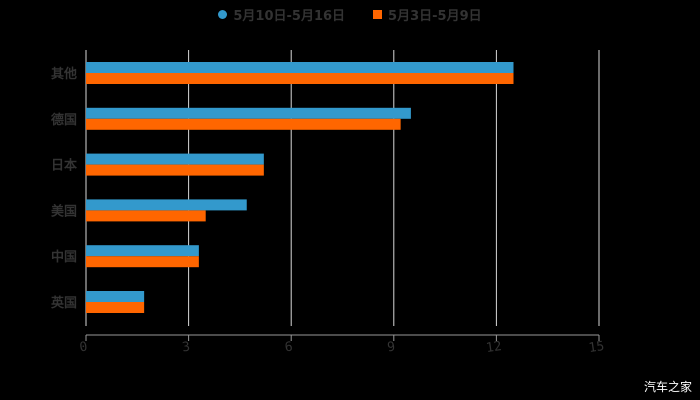 This screenshot has height=400, width=700. I want to click on x-tick-label: 0, so click(84, 348).